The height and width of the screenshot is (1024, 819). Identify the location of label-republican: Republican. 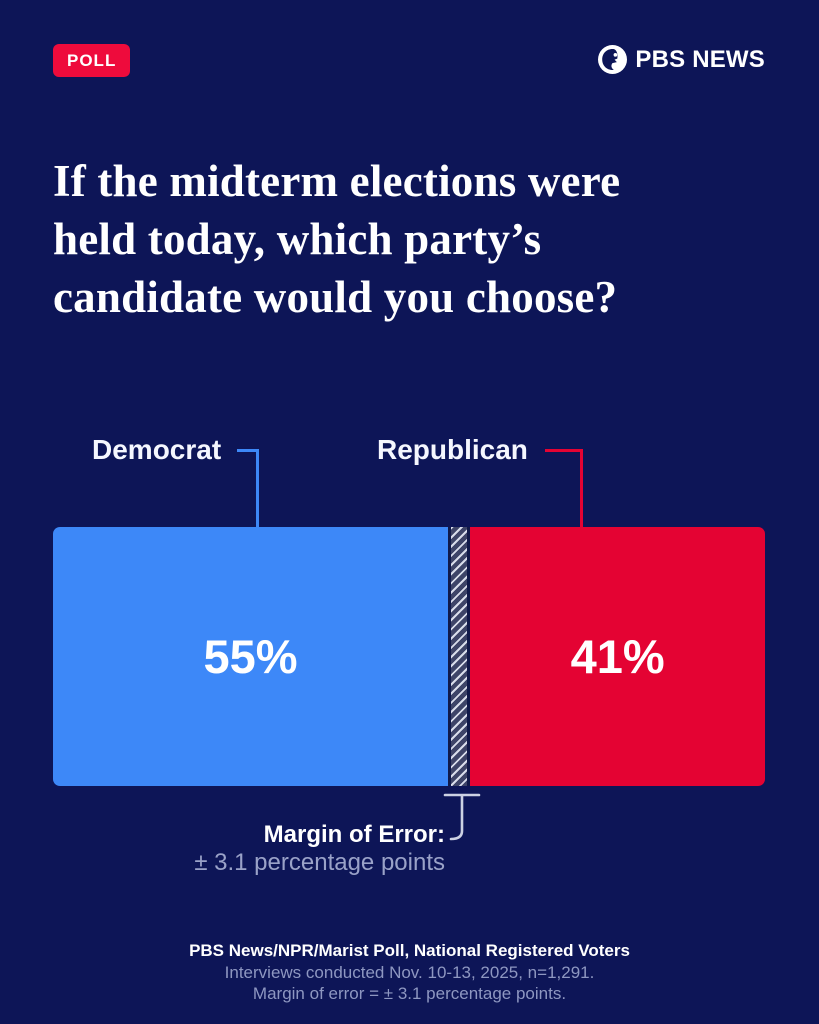
(452, 449).